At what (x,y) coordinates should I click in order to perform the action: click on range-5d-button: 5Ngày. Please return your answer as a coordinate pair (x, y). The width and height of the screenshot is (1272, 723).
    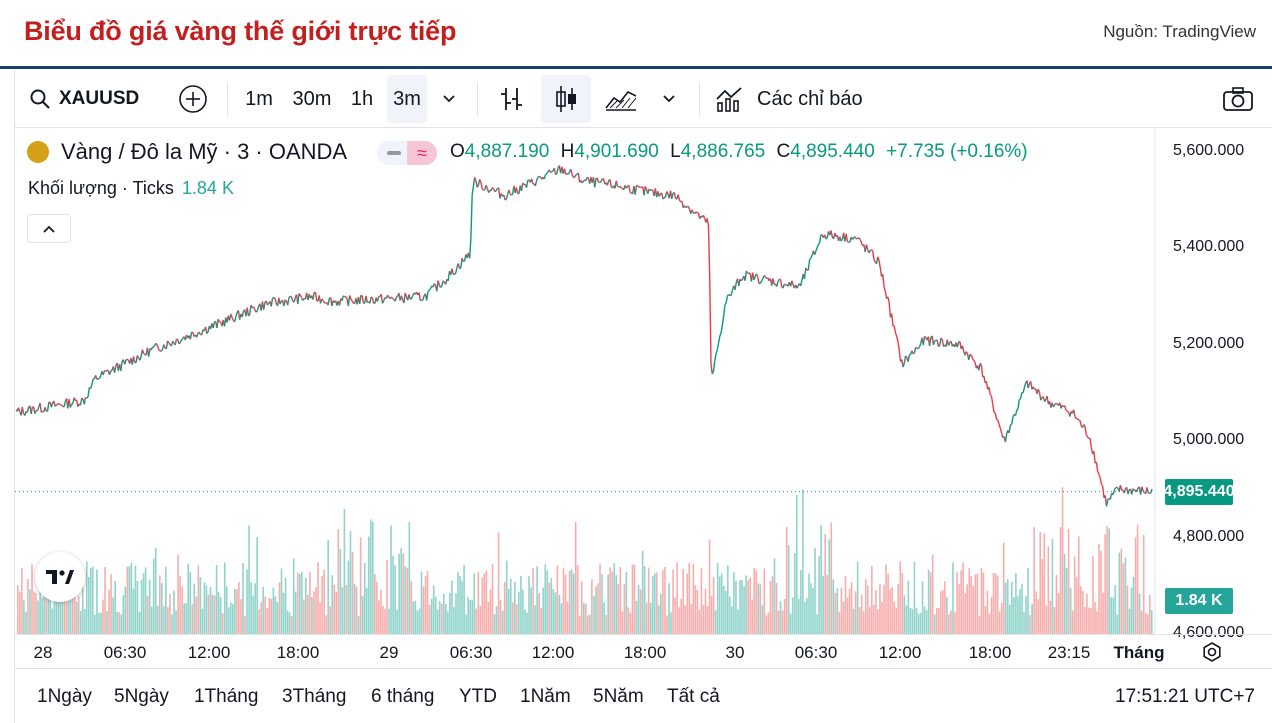
    Looking at the image, I should click on (141, 696).